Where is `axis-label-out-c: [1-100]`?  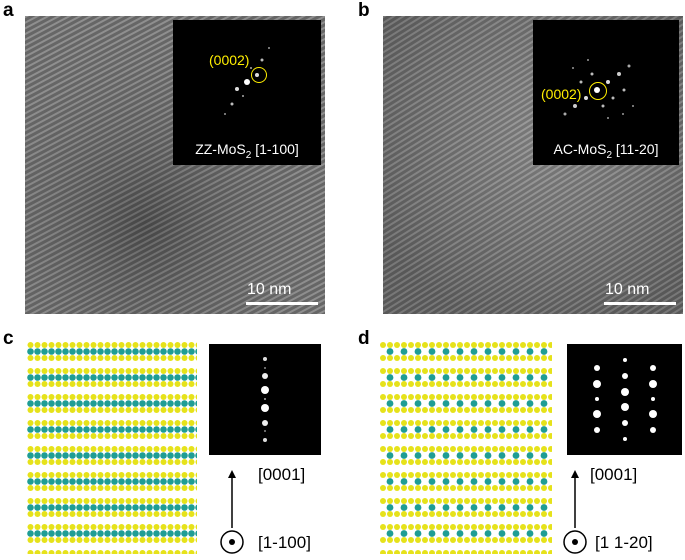 axis-label-out-c: [1-100] is located at coordinates (284, 542).